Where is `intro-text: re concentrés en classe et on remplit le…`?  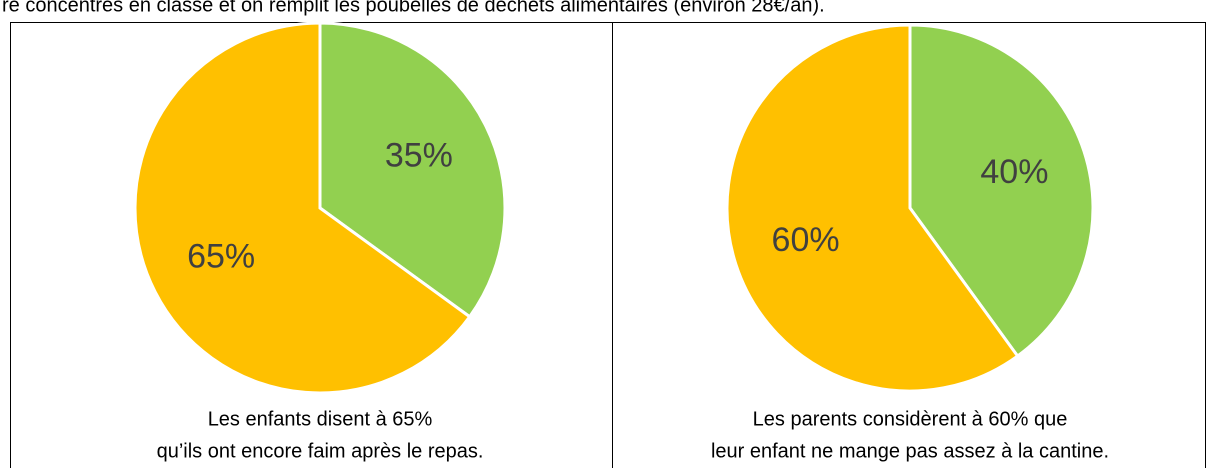 intro-text: re concentrés en classe et on remplit le… is located at coordinates (413, 8).